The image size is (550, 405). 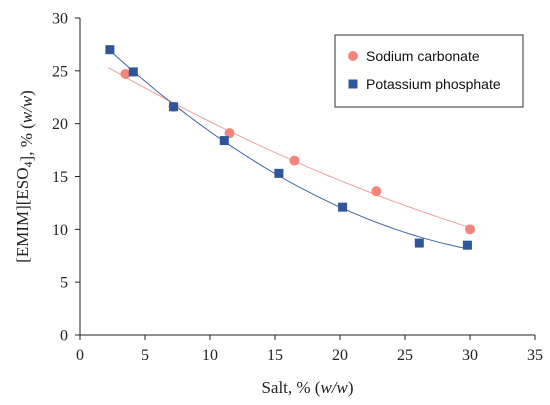 What do you see at coordinates (64, 336) in the screenshot?
I see `y-tick-label: 0` at bounding box center [64, 336].